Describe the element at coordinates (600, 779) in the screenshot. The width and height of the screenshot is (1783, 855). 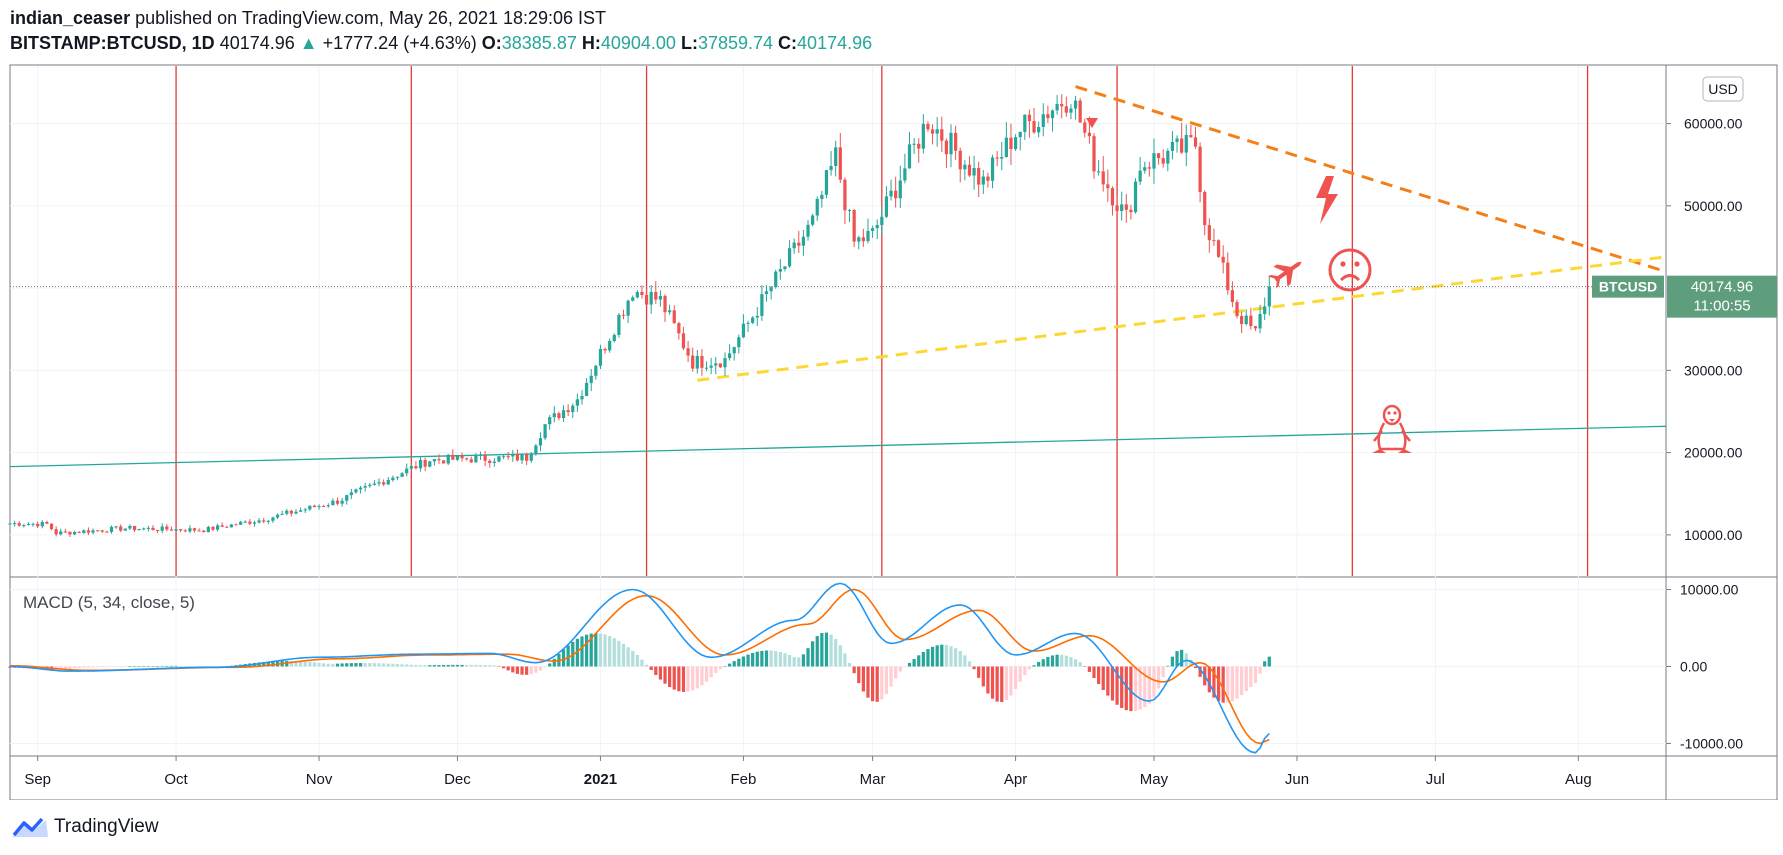
I see `time-tick-label: 2021` at that location.